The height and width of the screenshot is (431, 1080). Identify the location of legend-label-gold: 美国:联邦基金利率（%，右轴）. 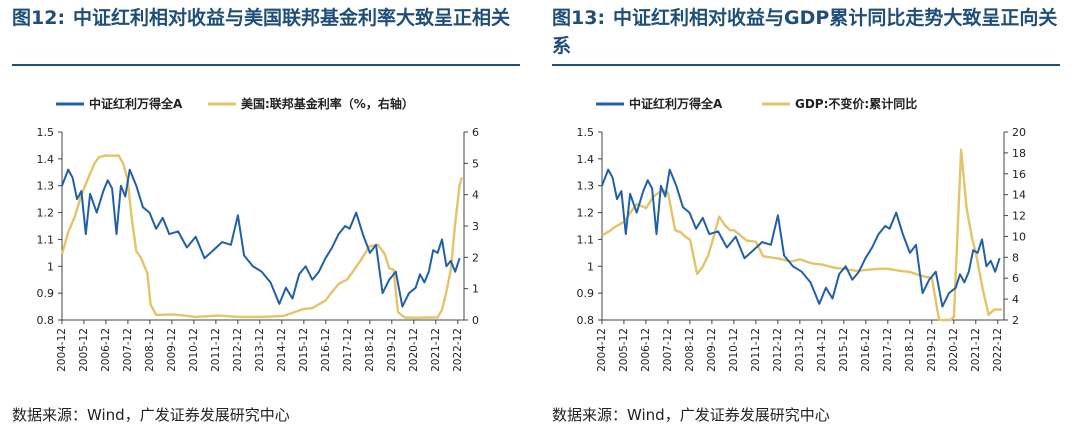
(327, 103).